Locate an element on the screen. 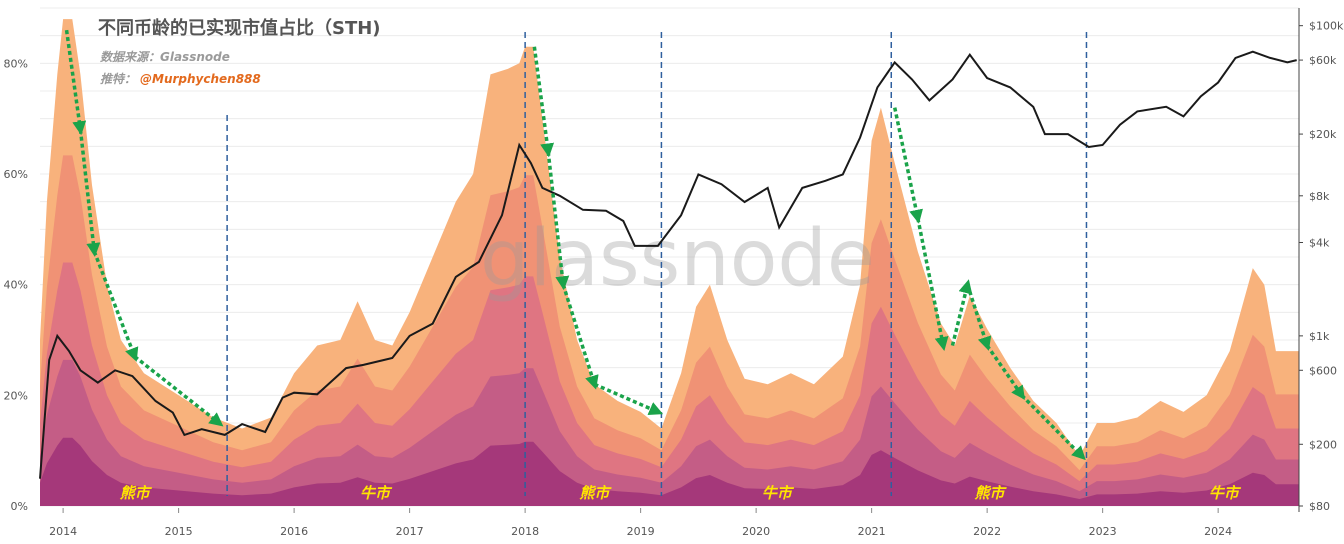 The height and width of the screenshot is (544, 1344). y-left-tick-label: 0% is located at coordinates (19, 506).